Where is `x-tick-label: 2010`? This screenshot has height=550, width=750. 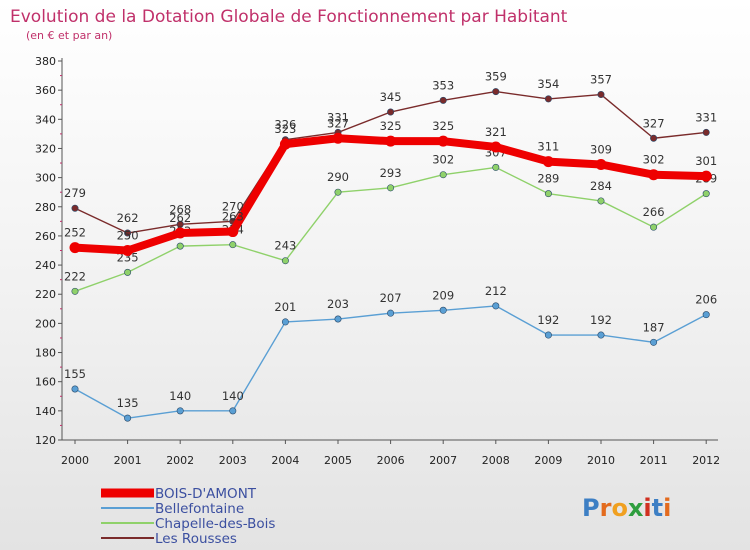 x-tick-label: 2010 is located at coordinates (601, 460).